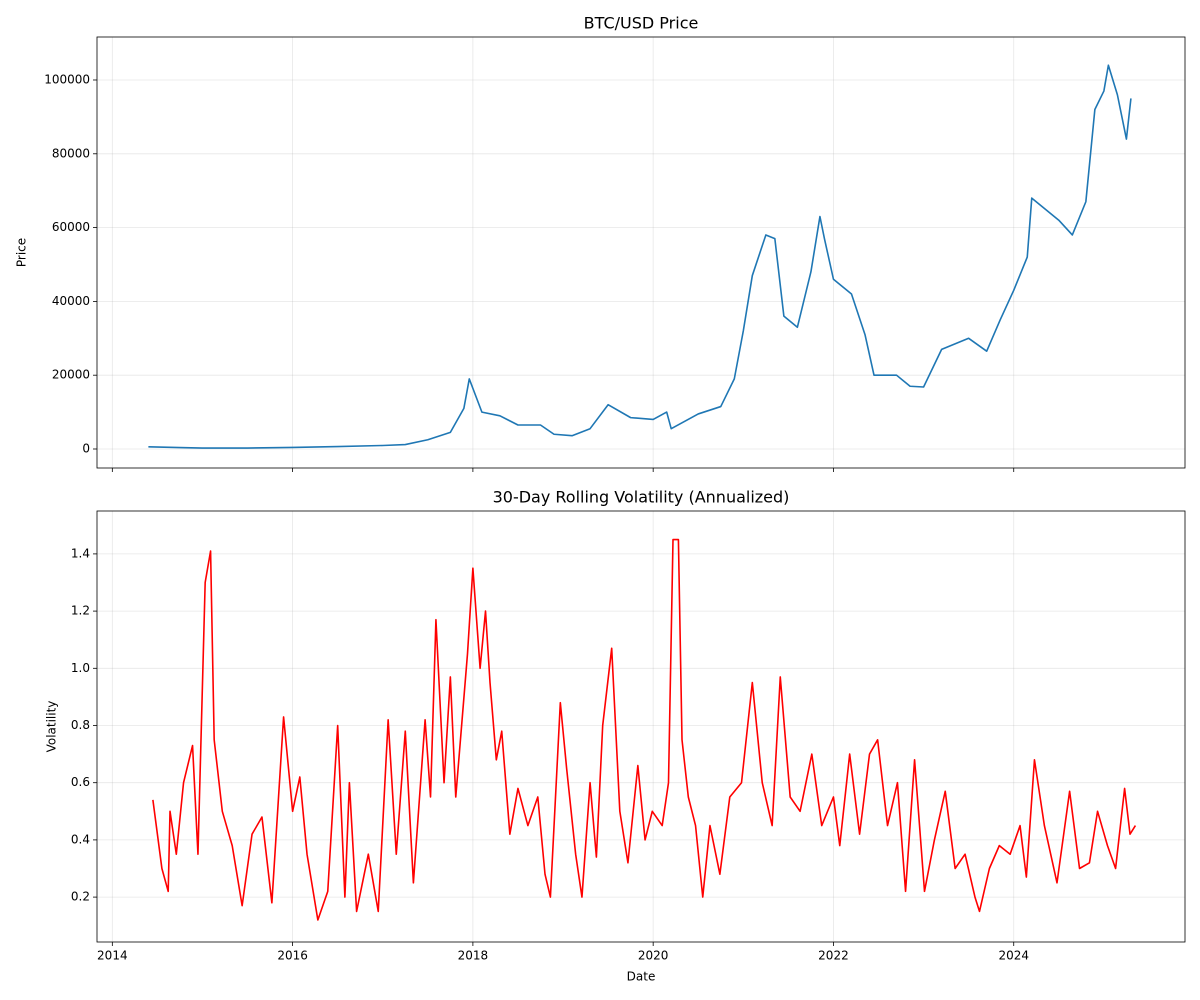 The width and height of the screenshot is (1200, 1000). I want to click on y-tick-label: 0.2, so click(80, 897).